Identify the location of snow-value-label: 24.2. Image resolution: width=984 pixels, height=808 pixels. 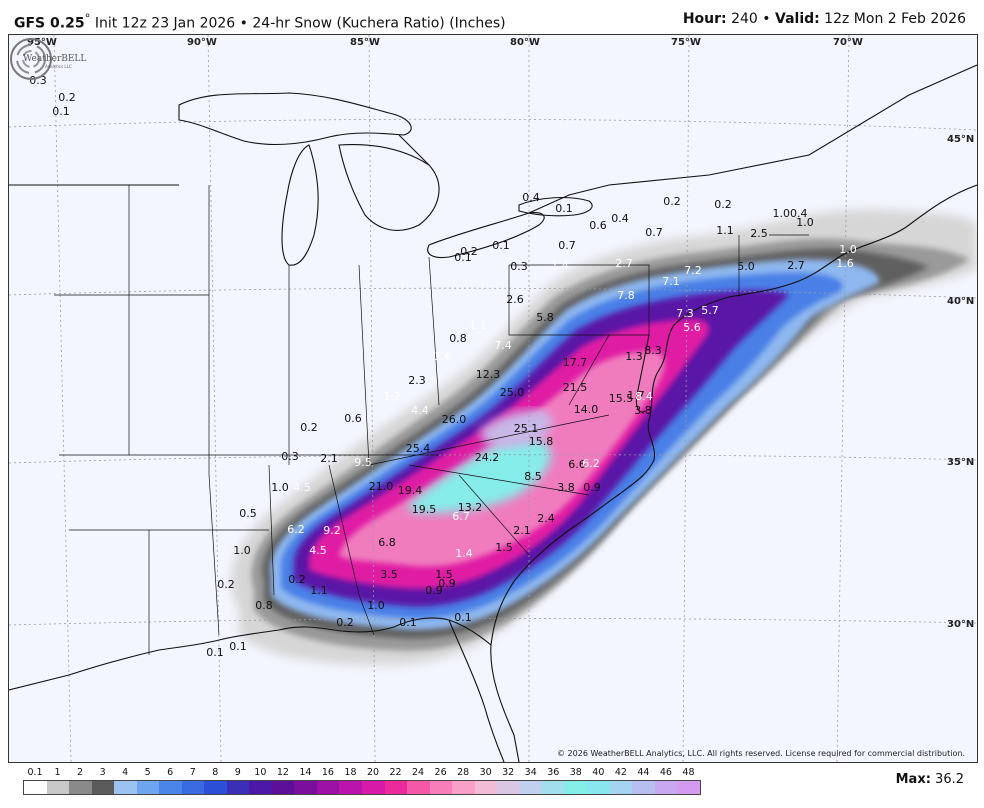
(487, 457).